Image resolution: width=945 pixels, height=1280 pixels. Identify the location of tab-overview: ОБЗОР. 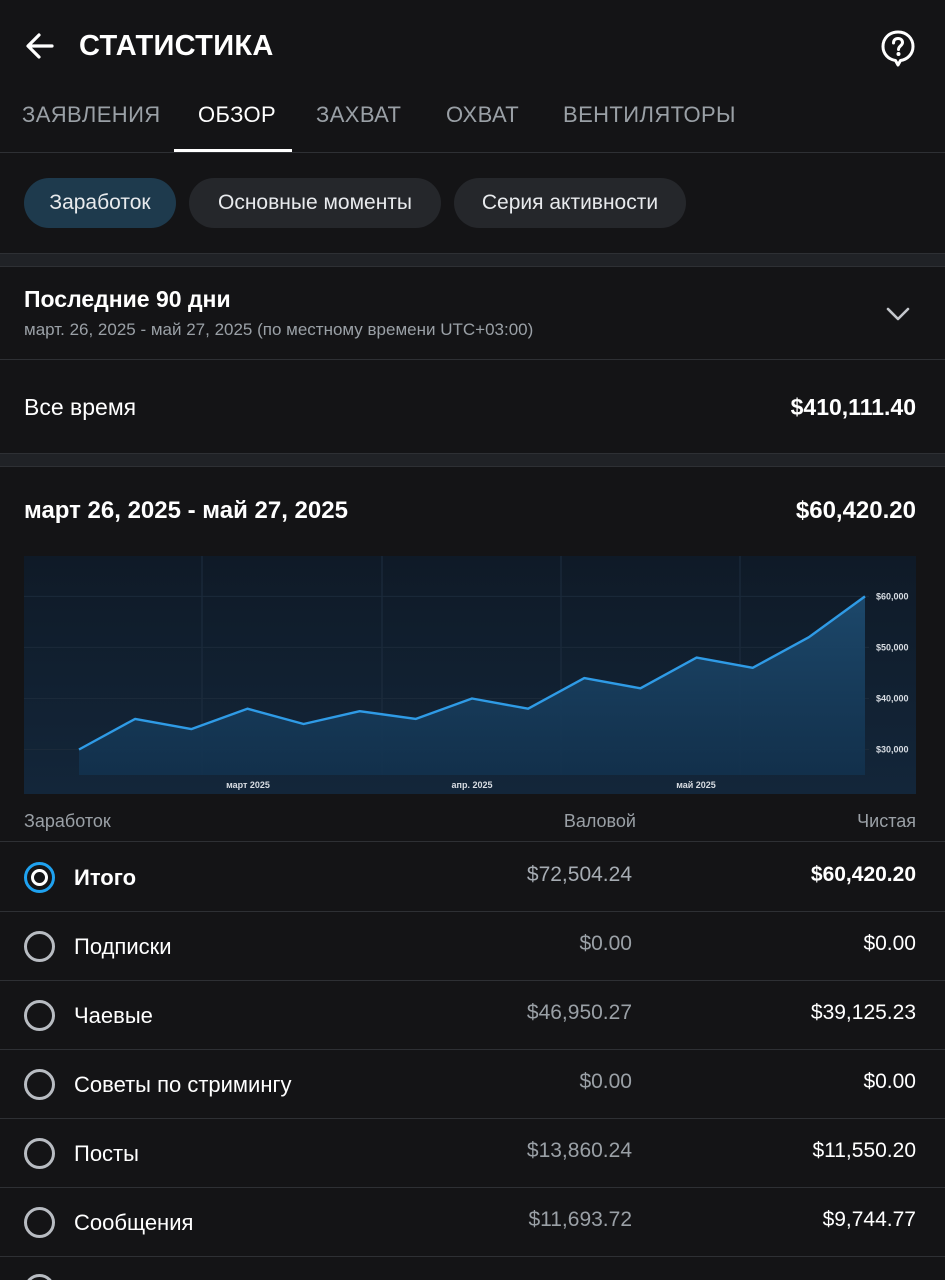
(237, 114).